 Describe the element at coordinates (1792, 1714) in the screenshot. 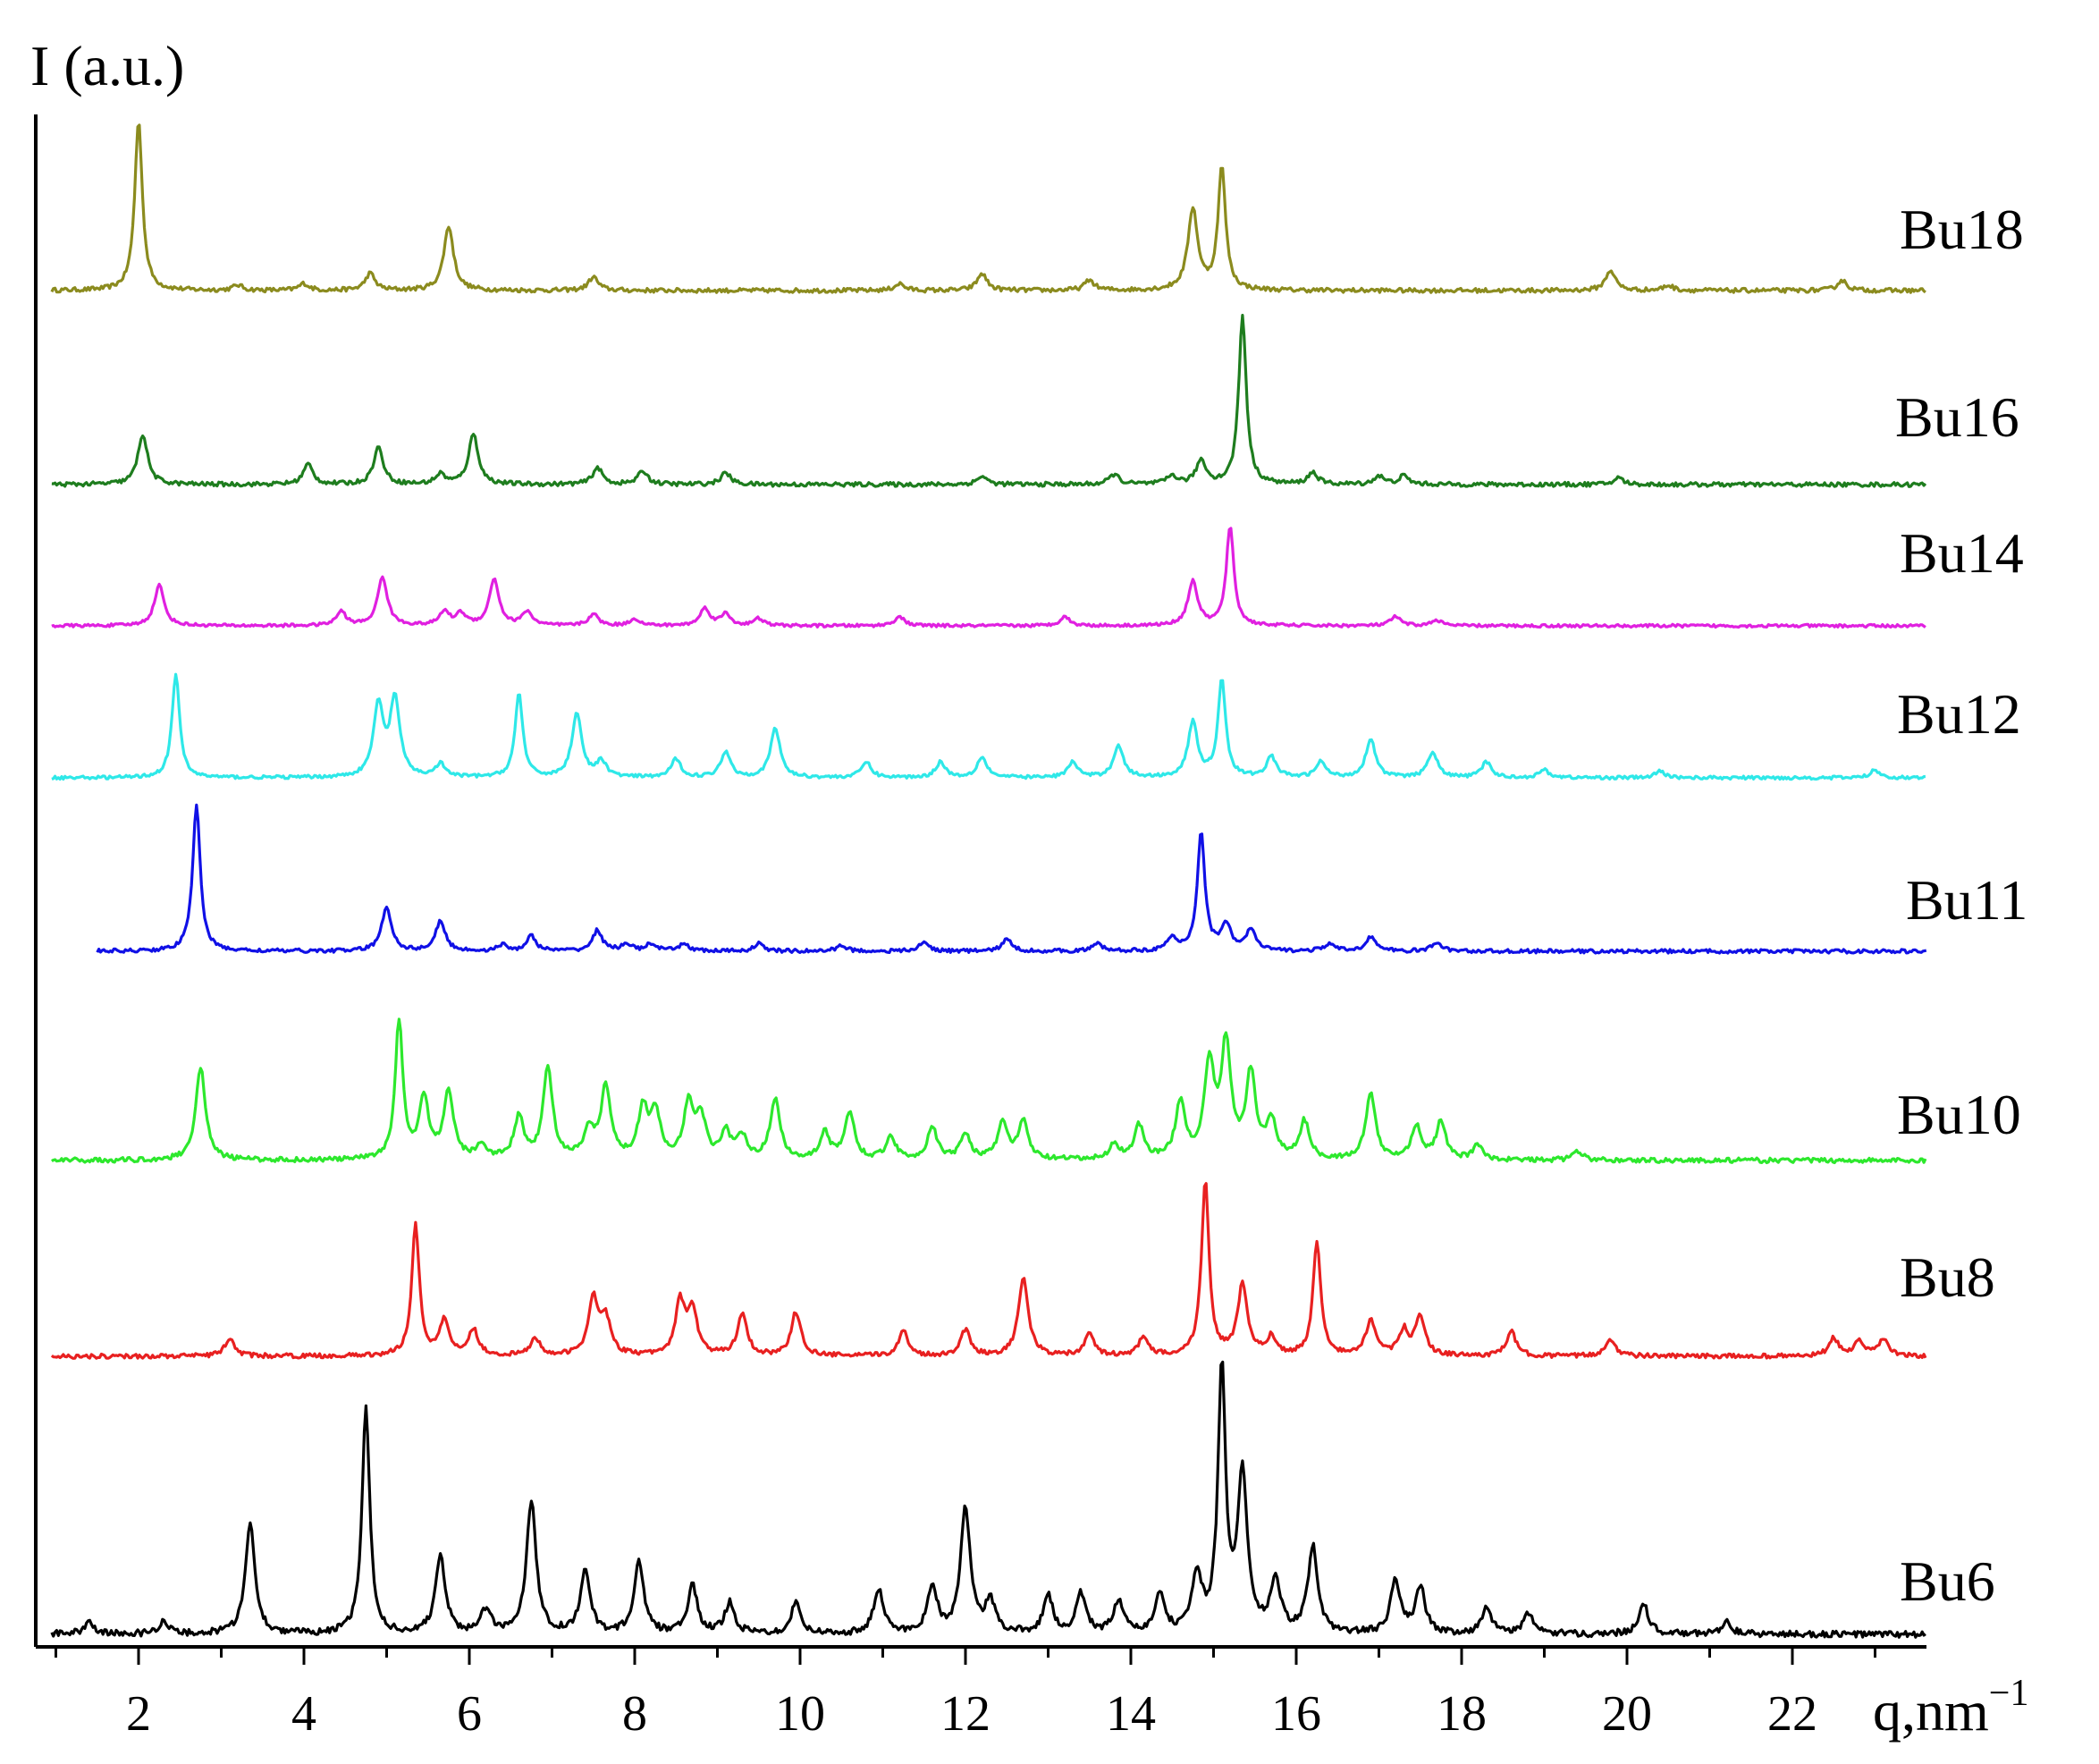

I see `x-tick-label: 22` at that location.